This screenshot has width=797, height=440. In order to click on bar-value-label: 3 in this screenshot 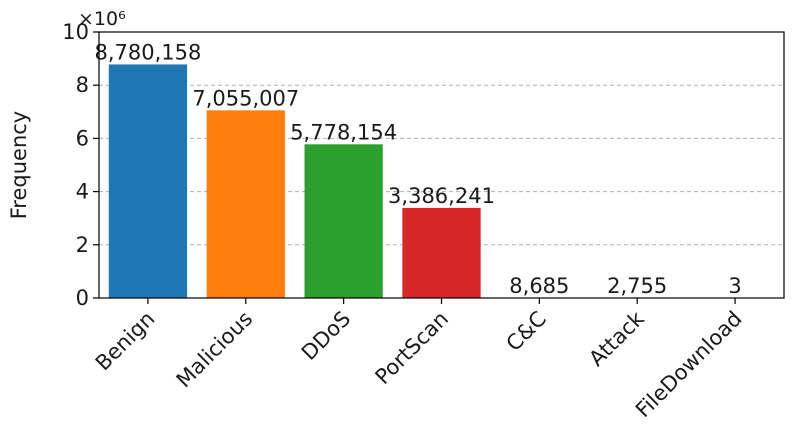, I will do `click(734, 286)`.